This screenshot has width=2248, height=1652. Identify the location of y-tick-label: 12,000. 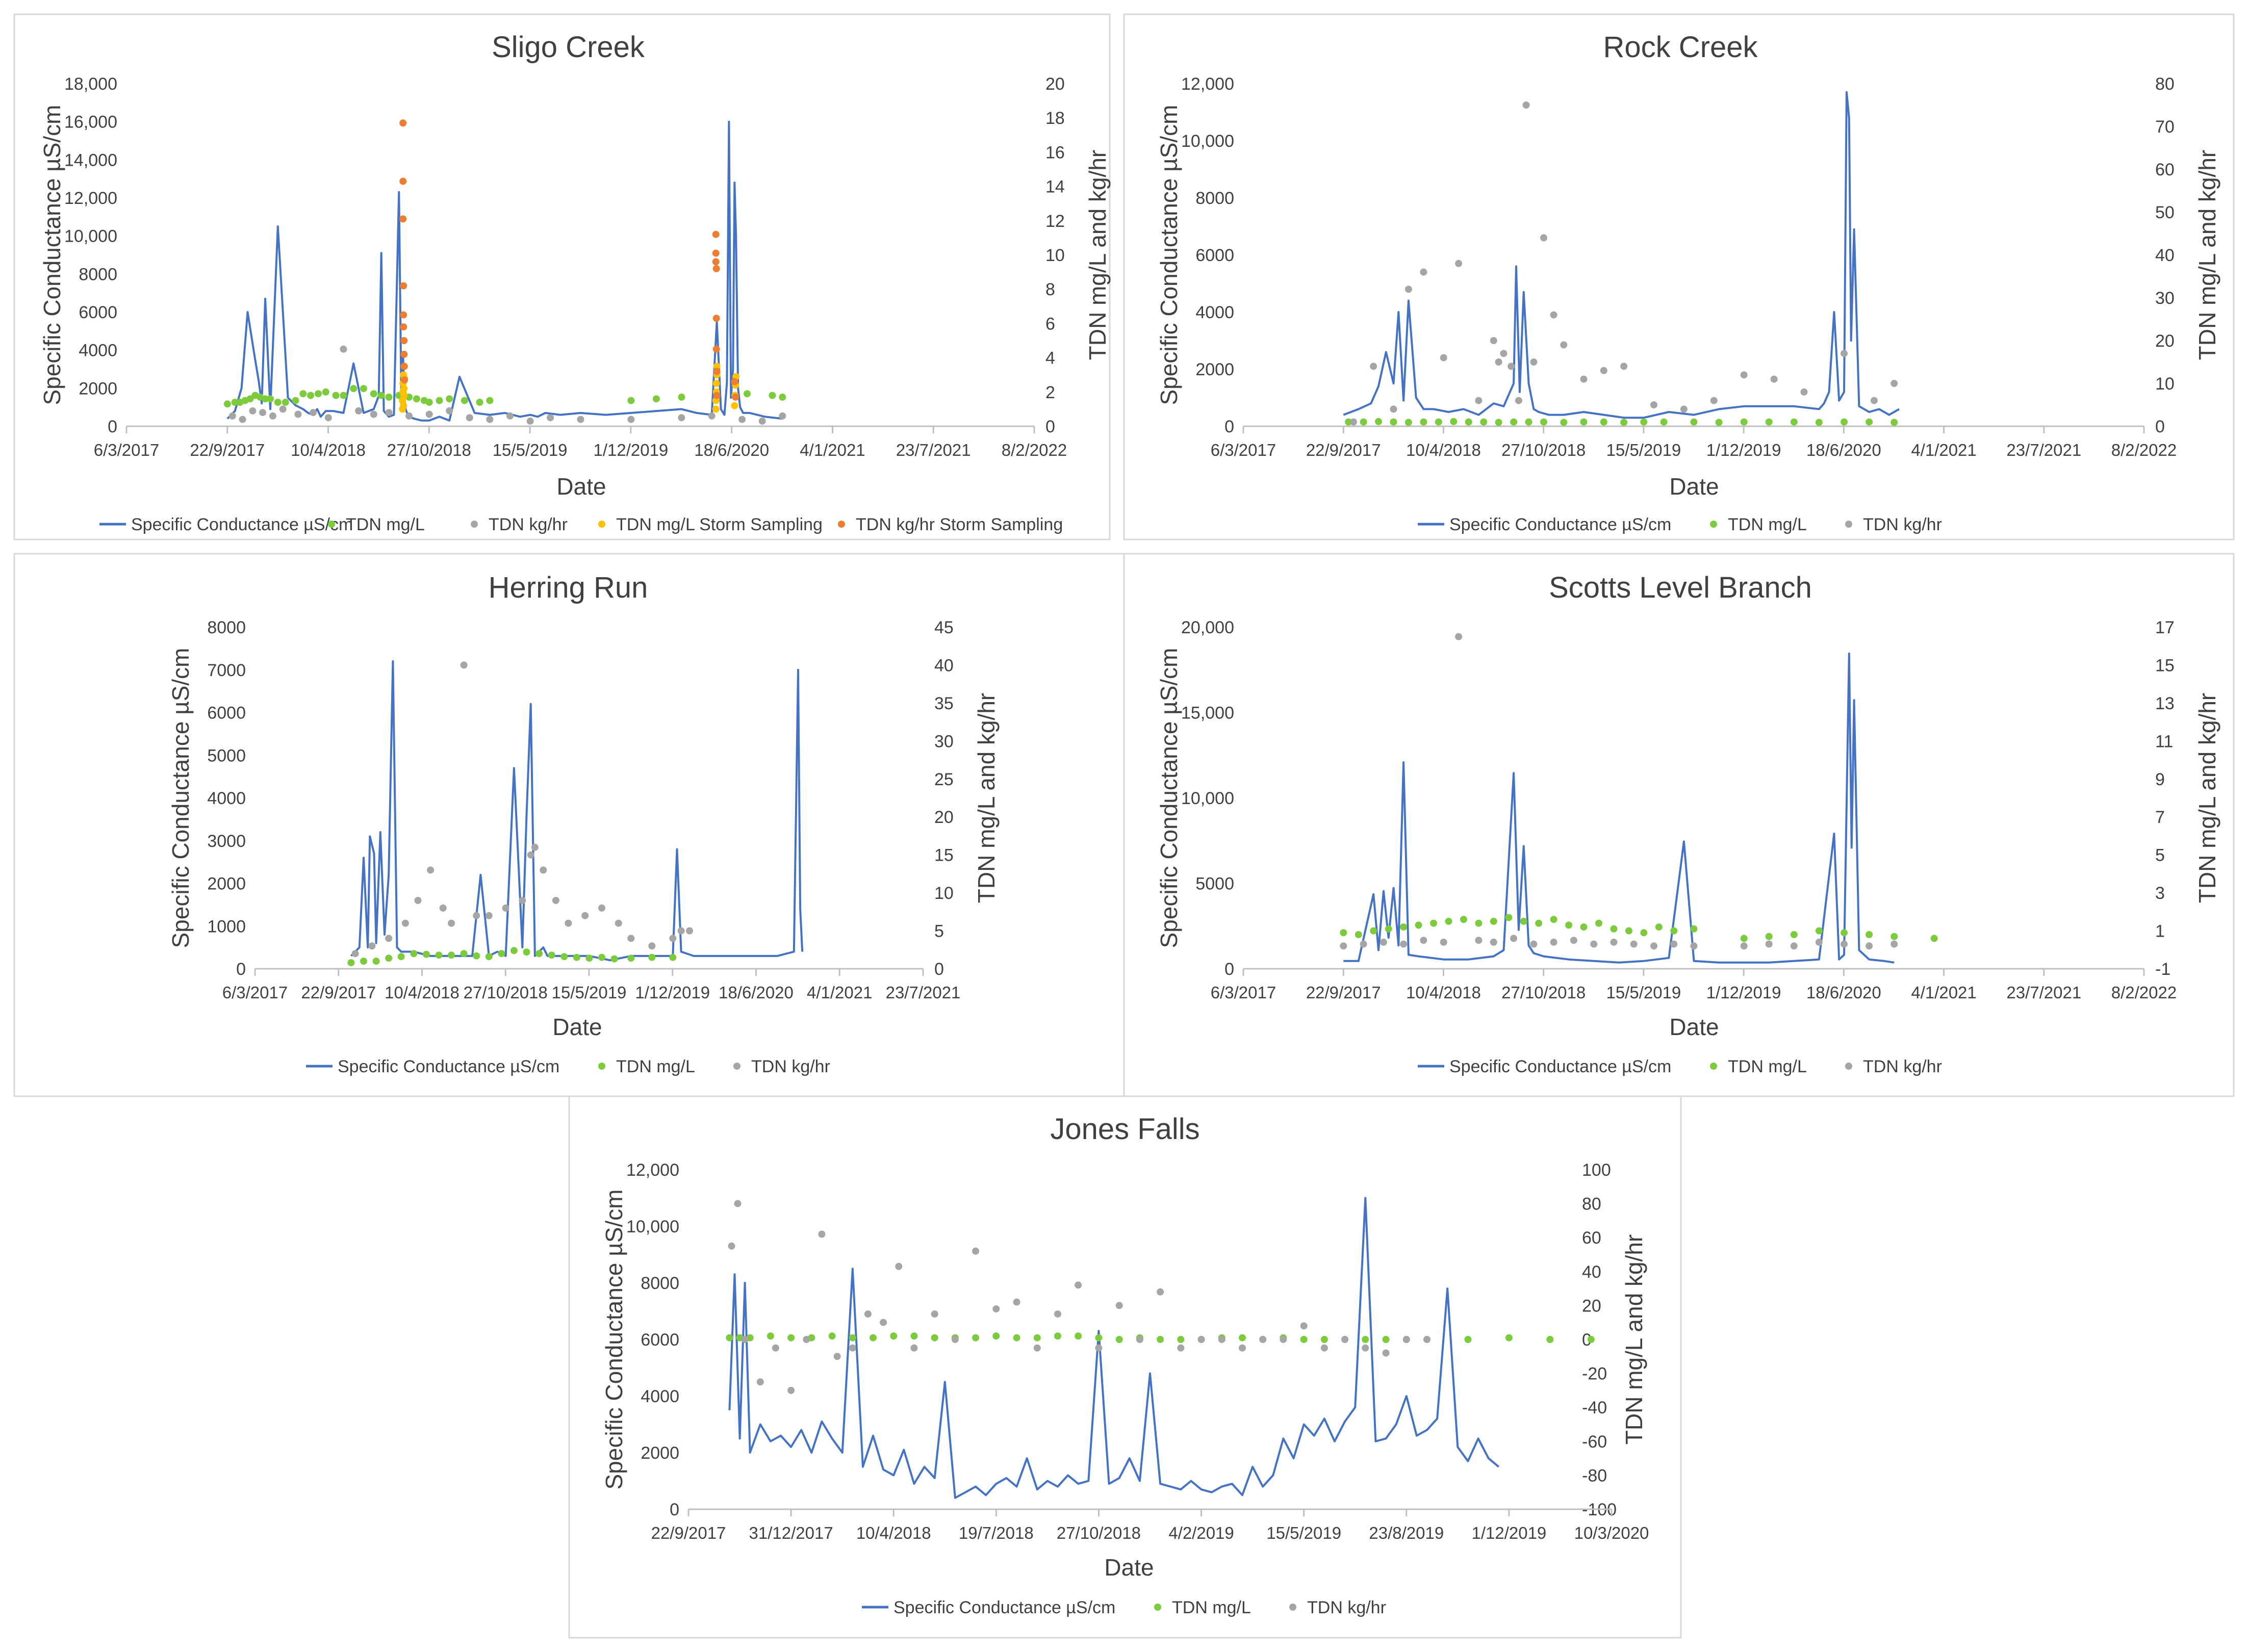
(90, 198).